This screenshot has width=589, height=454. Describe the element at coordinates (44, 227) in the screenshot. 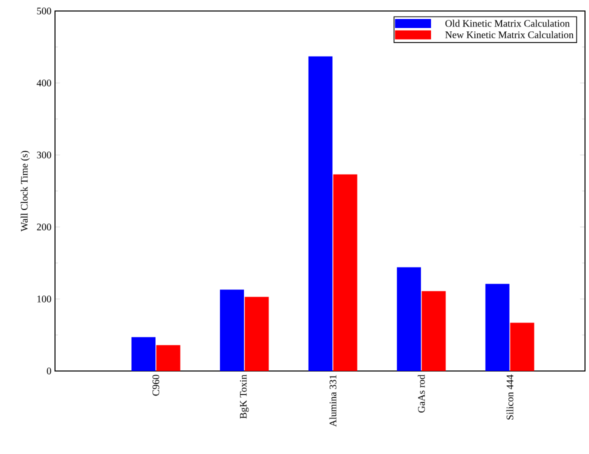

I see `y-tick-label: 200` at that location.